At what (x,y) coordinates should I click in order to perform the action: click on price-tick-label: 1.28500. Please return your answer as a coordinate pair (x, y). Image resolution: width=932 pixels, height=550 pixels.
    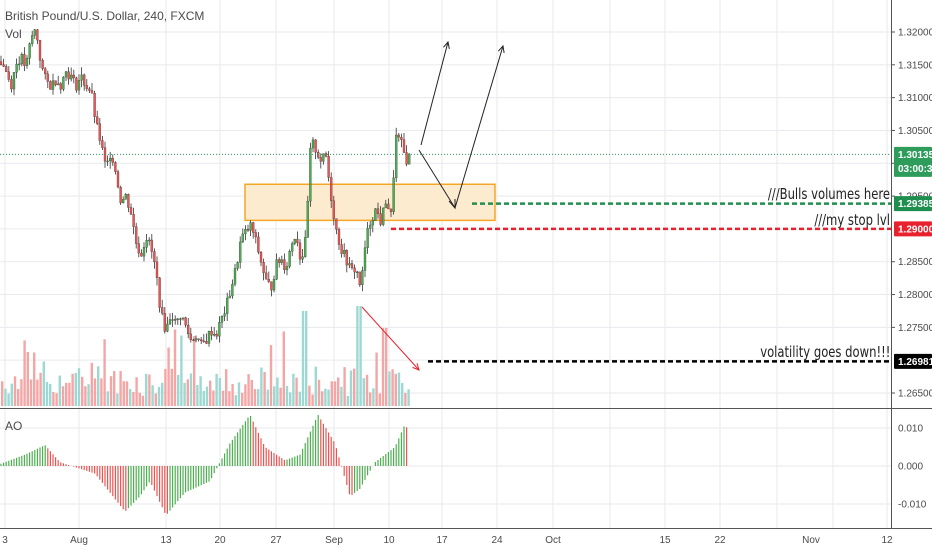
    Looking at the image, I should click on (915, 262).